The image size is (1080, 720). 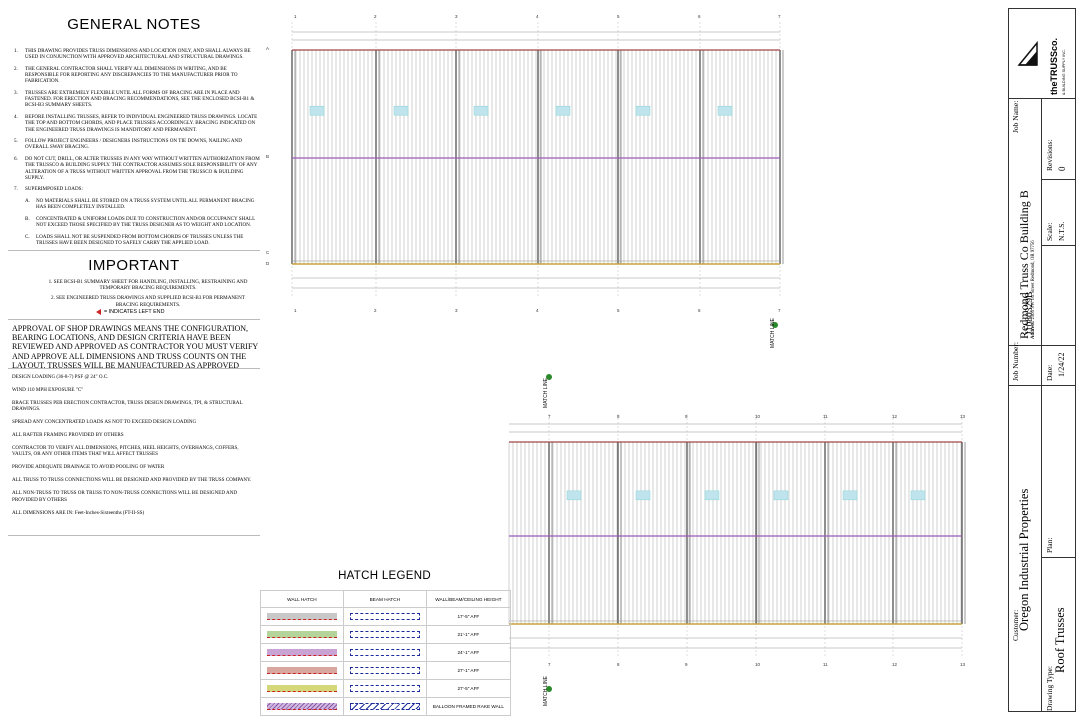 What do you see at coordinates (27, 219) in the screenshot?
I see `general-note-number: B.` at bounding box center [27, 219].